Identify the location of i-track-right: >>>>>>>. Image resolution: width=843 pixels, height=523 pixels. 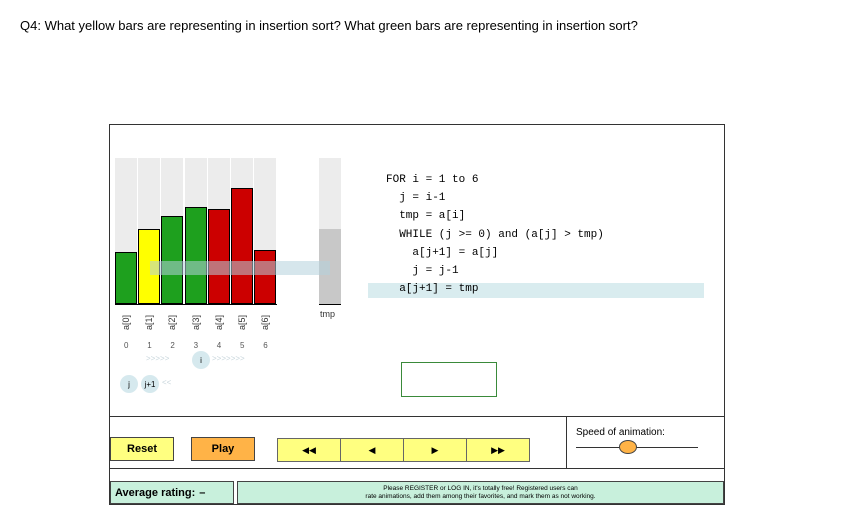
(228, 358).